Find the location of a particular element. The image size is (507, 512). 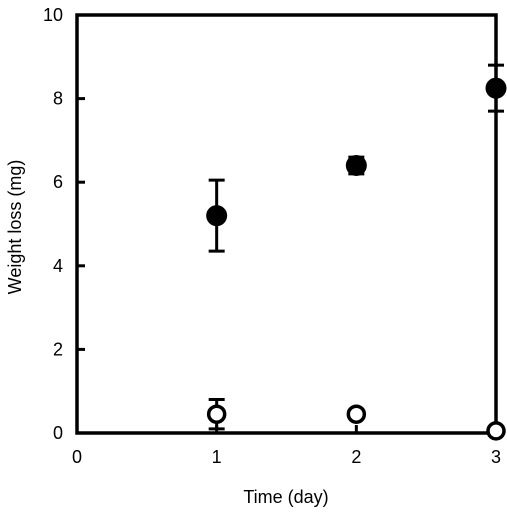

y-axis-label: Weight loss (mg) is located at coordinates (15, 227).